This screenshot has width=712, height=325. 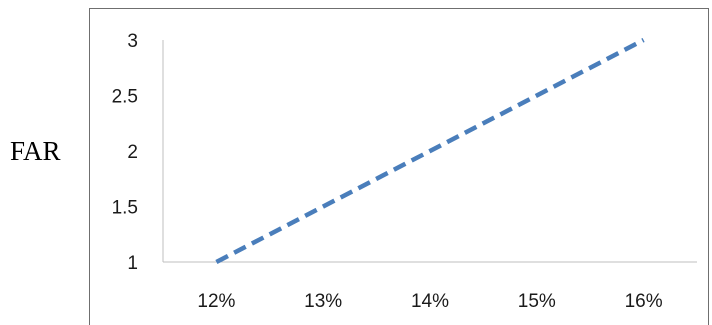 What do you see at coordinates (132, 152) in the screenshot?
I see `y-tick-label: 2` at bounding box center [132, 152].